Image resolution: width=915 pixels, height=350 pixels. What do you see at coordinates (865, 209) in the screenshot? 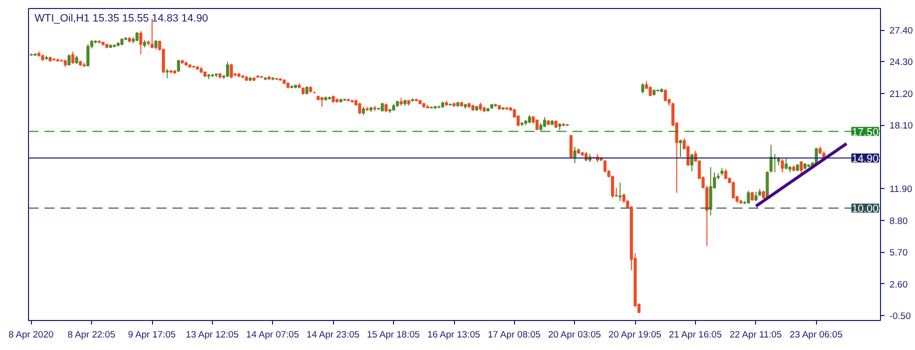
I see `ref-line-label: 10.00` at bounding box center [865, 209].